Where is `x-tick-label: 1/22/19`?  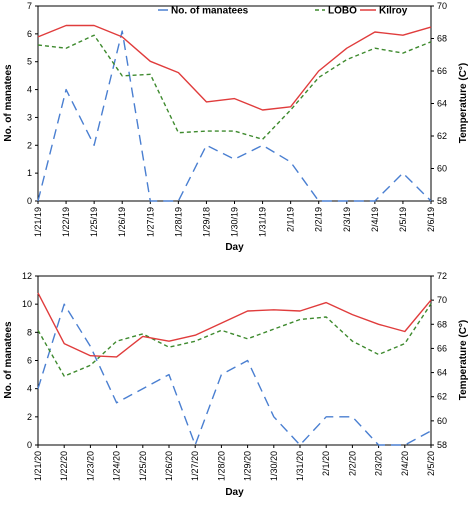 x-tick-label: 1/22/19 is located at coordinates (66, 222).